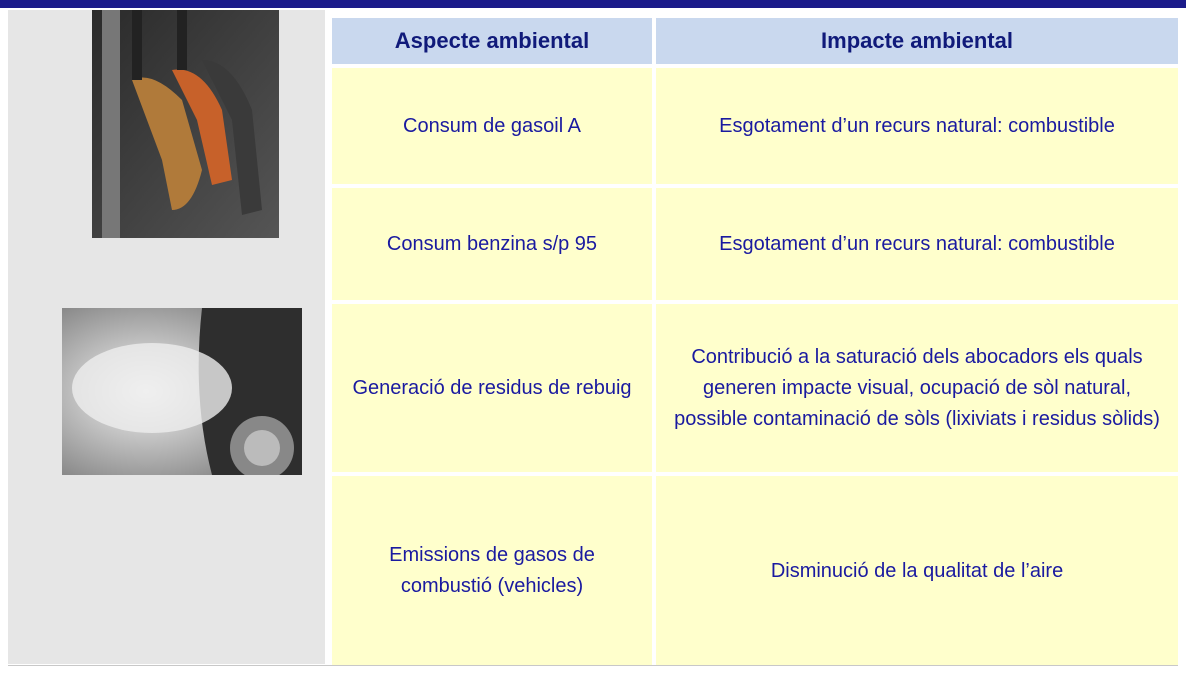 The width and height of the screenshot is (1186, 675). Describe the element at coordinates (915, 571) in the screenshot. I see `impact-cell: Disminució de la qualitat de l’aire` at that location.